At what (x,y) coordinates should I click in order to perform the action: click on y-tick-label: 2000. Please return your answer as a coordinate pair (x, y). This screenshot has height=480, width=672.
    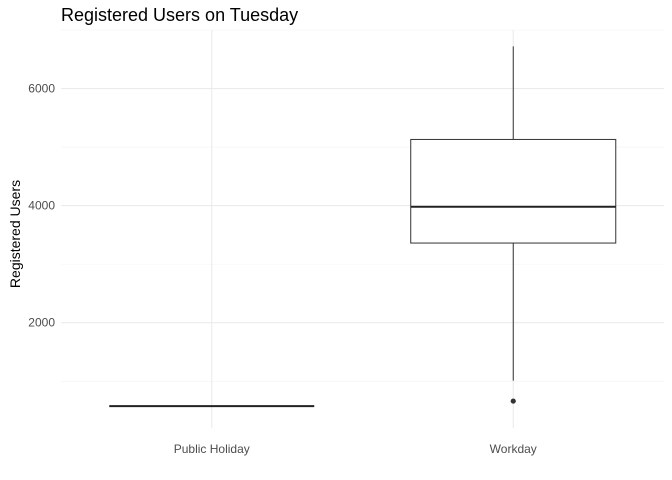
    Looking at the image, I should click on (41, 323).